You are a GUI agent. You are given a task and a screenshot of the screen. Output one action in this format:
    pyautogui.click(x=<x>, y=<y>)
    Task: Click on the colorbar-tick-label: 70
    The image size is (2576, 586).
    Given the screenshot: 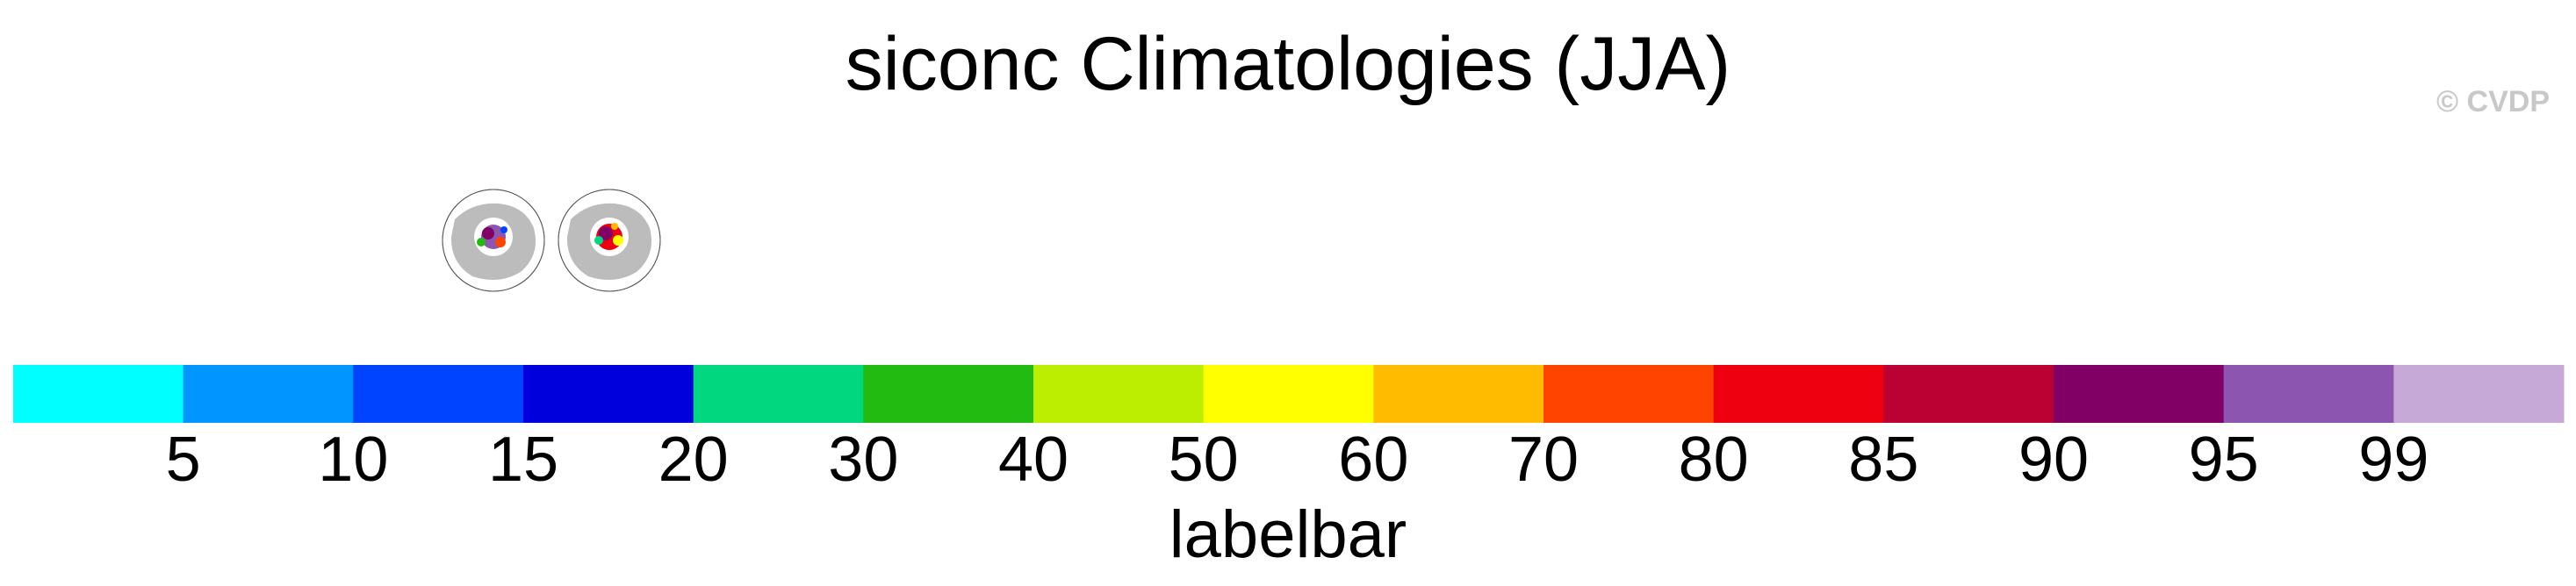 What is the action you would take?
    pyautogui.click(x=1543, y=460)
    